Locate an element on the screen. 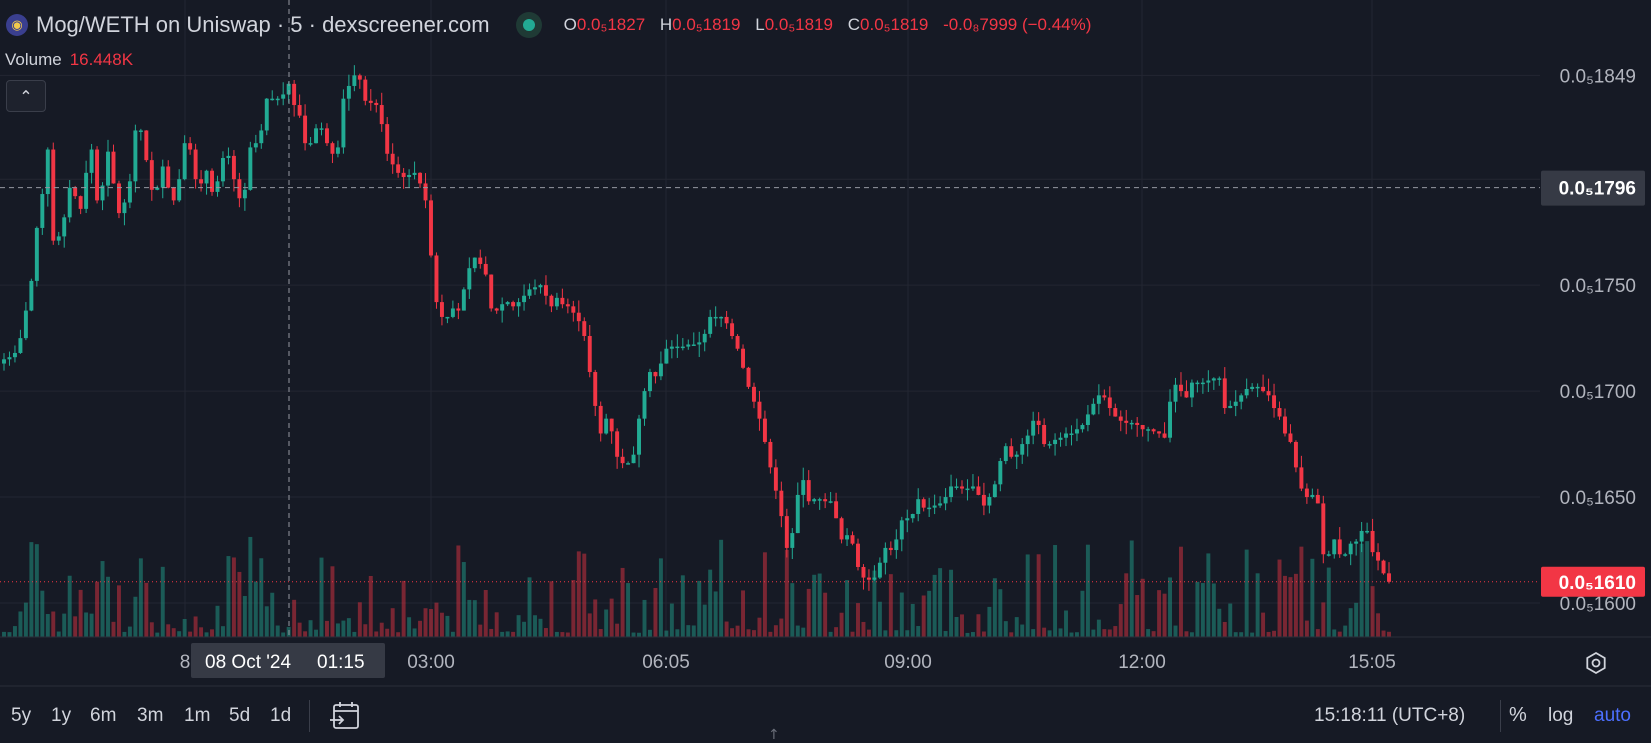  percent-scale-button: % is located at coordinates (1518, 715).